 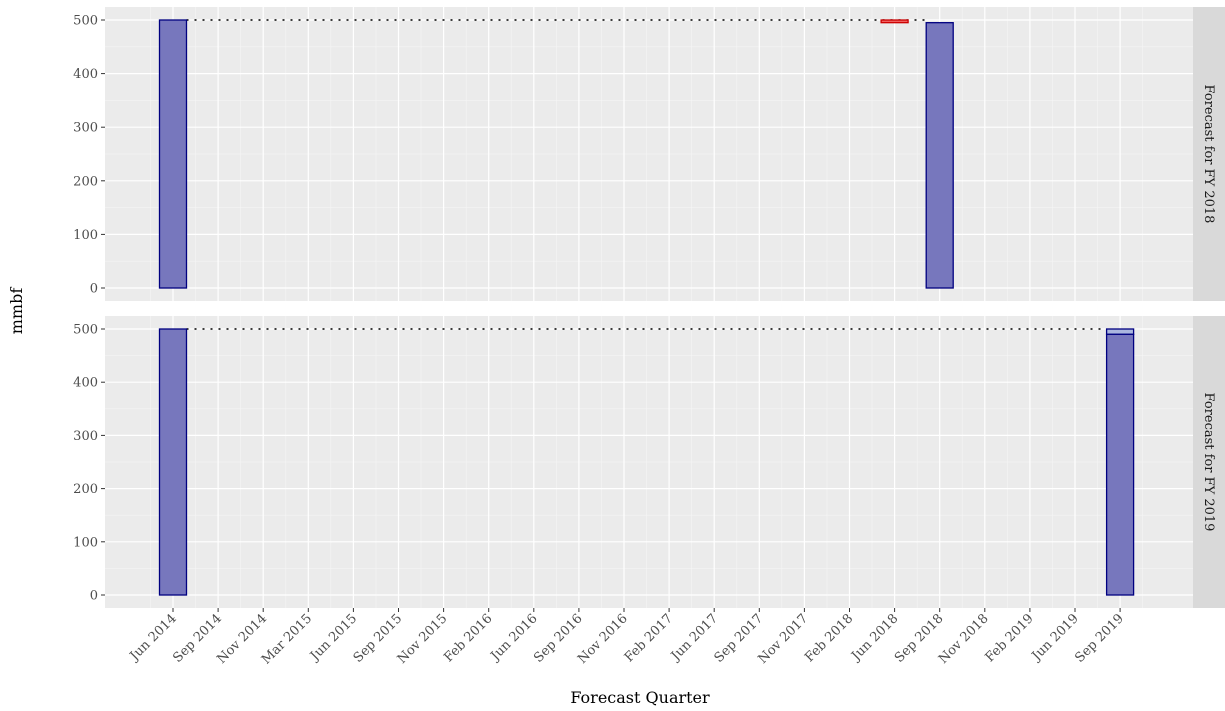 I want to click on y-axis-title: mmbf, so click(x=16, y=311).